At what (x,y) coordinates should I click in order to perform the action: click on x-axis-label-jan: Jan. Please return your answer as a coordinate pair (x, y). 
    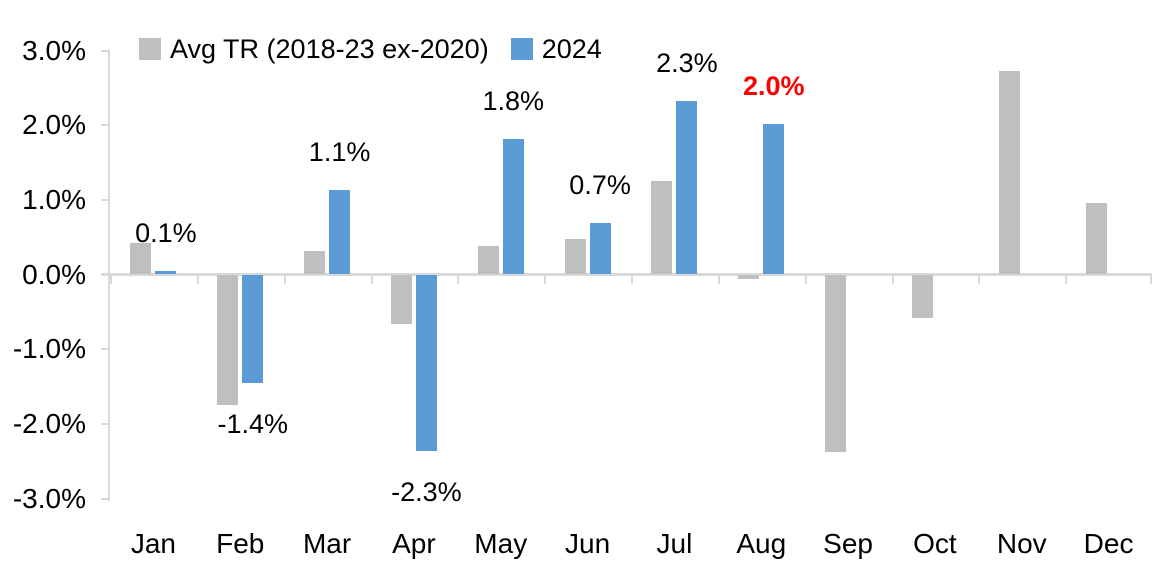
    Looking at the image, I should click on (153, 543).